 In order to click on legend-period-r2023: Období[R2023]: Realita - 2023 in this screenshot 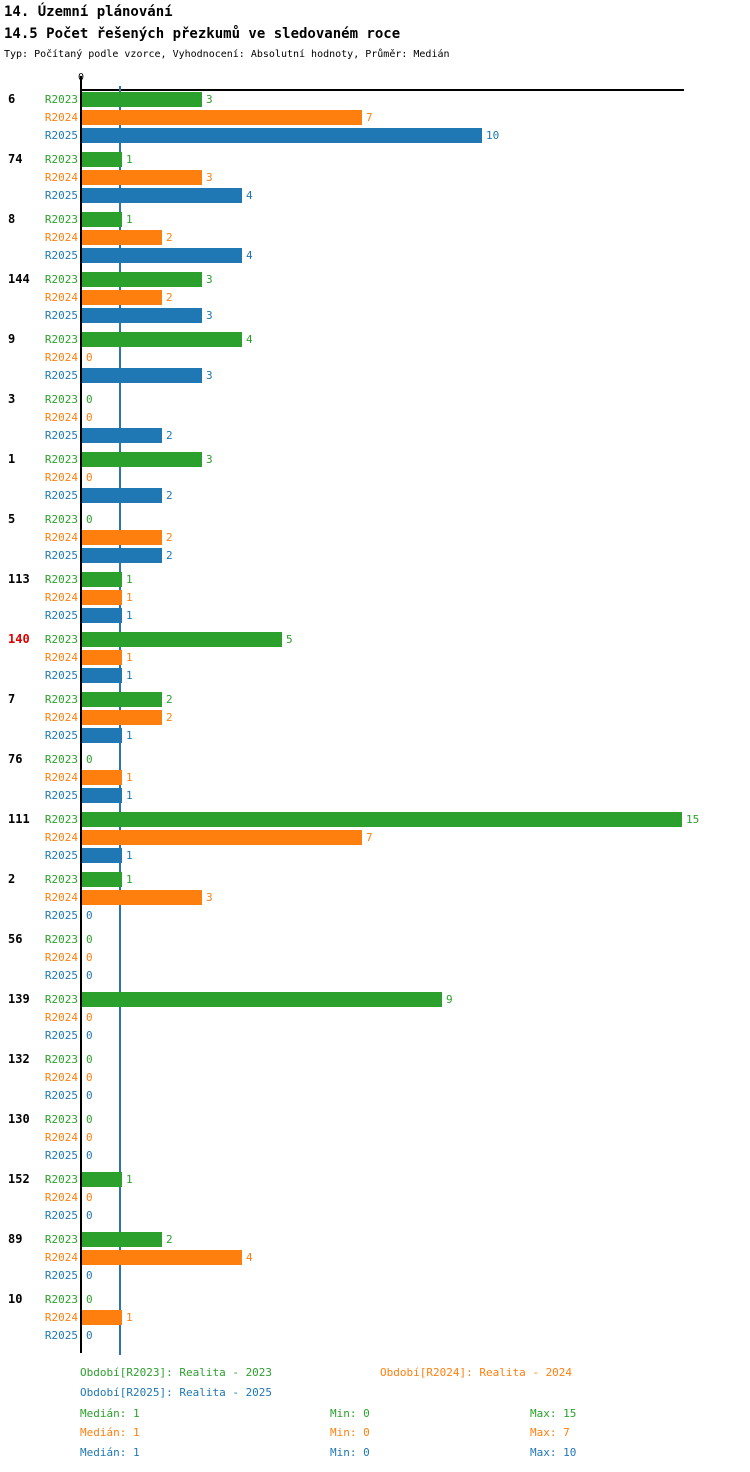, I will do `click(176, 1372)`.